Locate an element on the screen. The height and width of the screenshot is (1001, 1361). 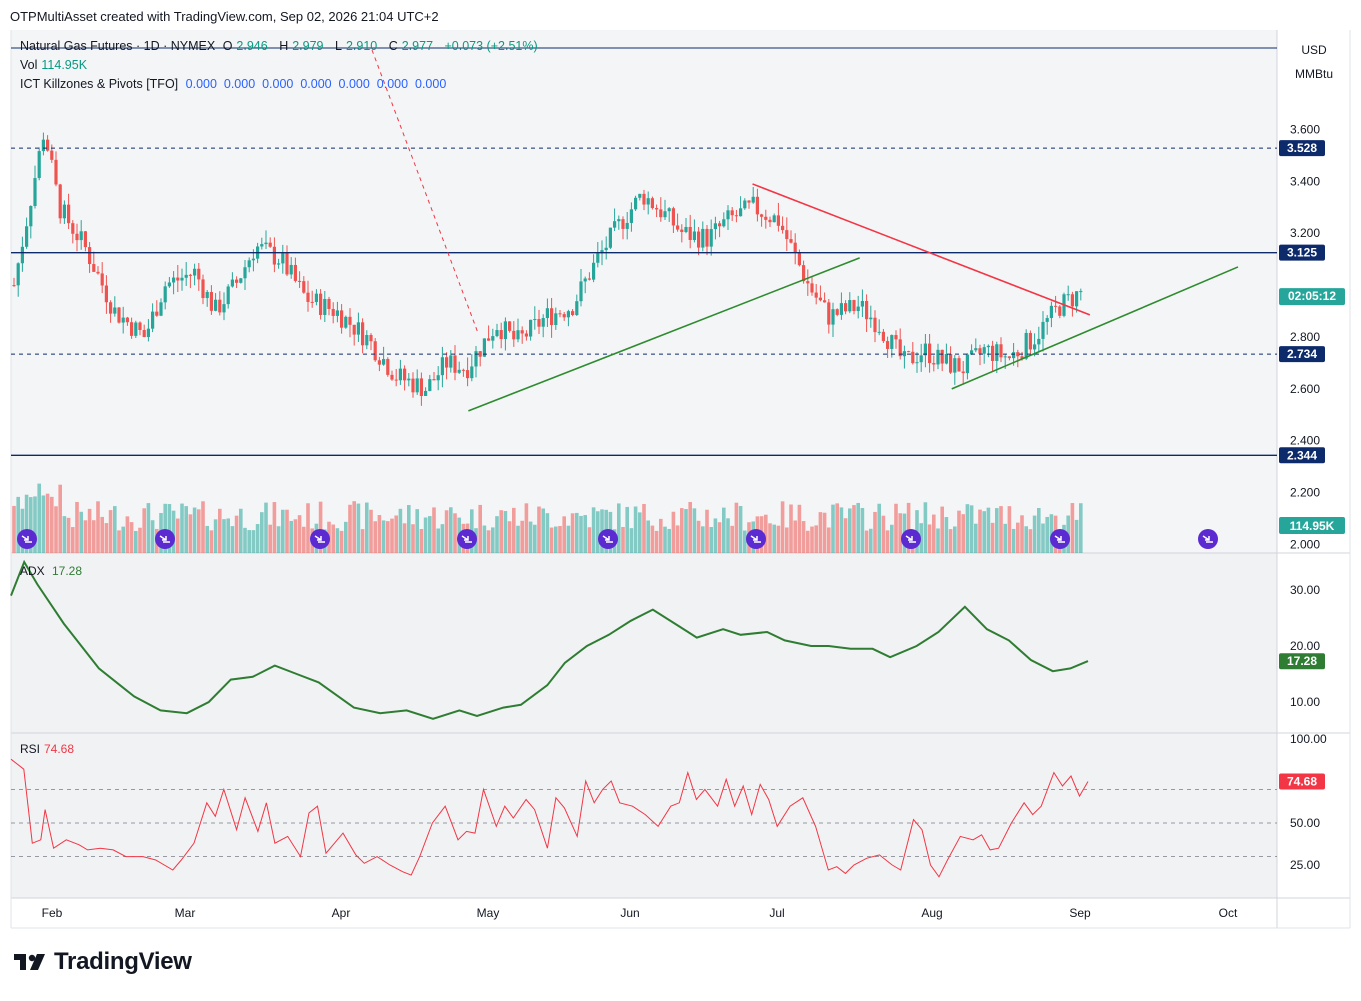
trendline-falling is located at coordinates (921, 249).